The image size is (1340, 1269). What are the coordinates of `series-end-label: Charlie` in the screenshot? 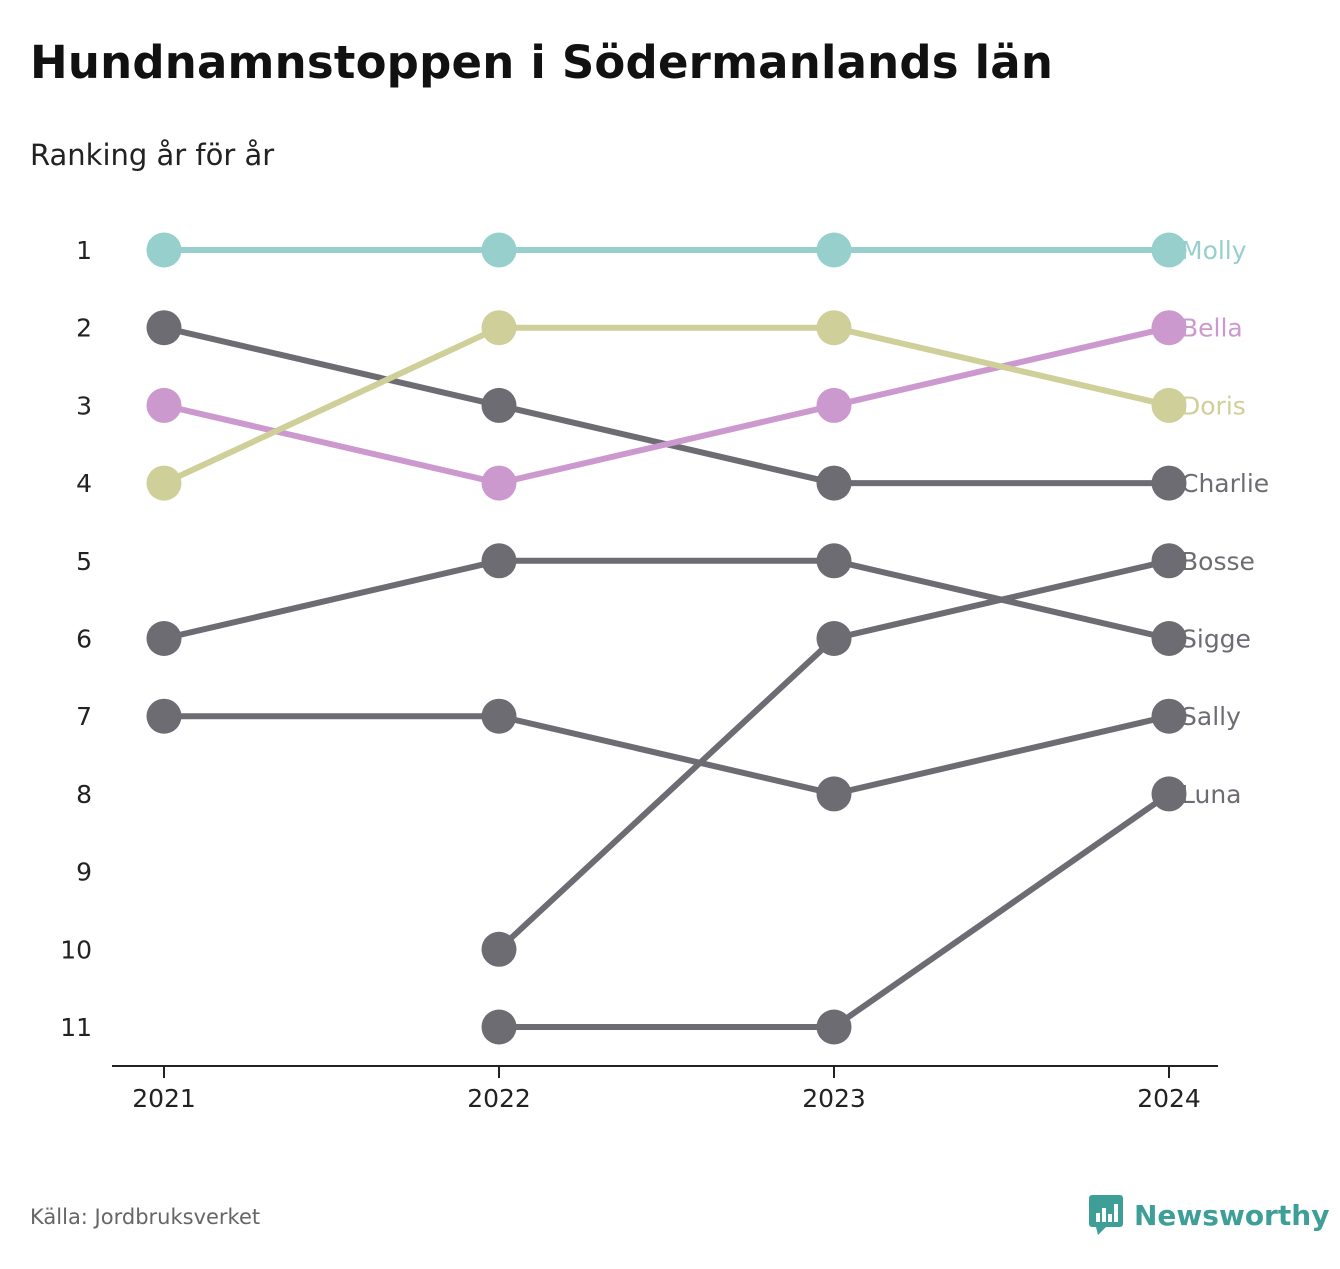 It's located at (1225, 483).